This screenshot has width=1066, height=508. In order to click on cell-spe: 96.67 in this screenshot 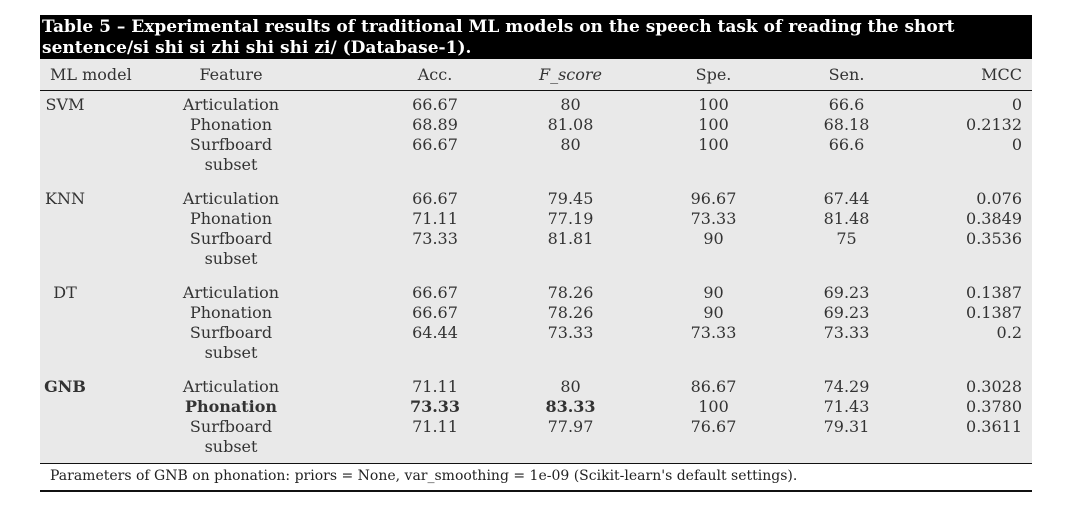, I will do `click(713, 198)`.